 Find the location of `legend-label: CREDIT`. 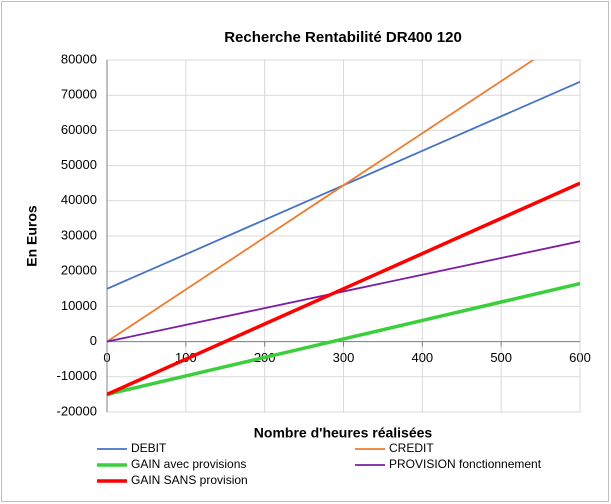

legend-label: CREDIT is located at coordinates (411, 448).